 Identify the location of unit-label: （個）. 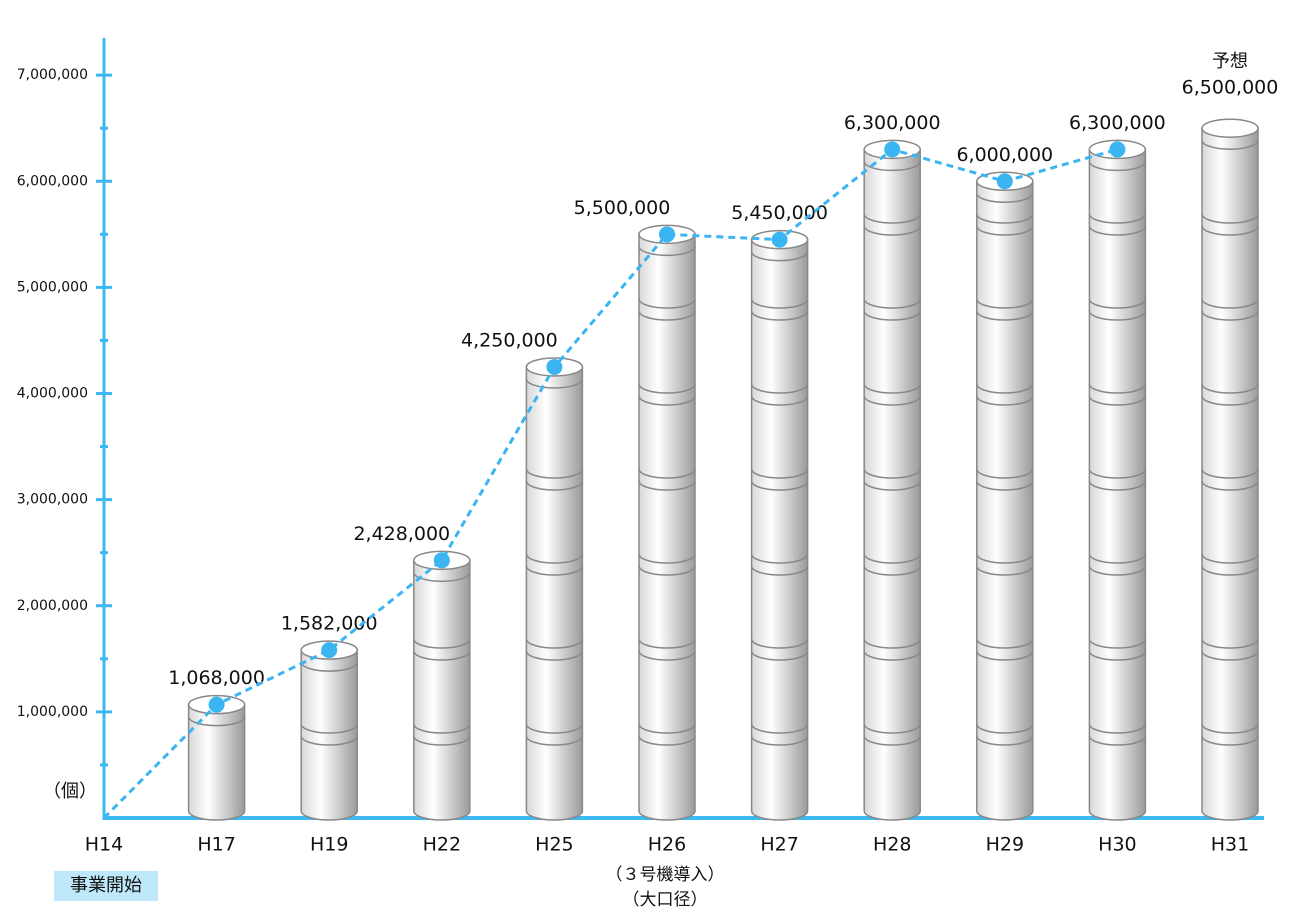
(70, 791).